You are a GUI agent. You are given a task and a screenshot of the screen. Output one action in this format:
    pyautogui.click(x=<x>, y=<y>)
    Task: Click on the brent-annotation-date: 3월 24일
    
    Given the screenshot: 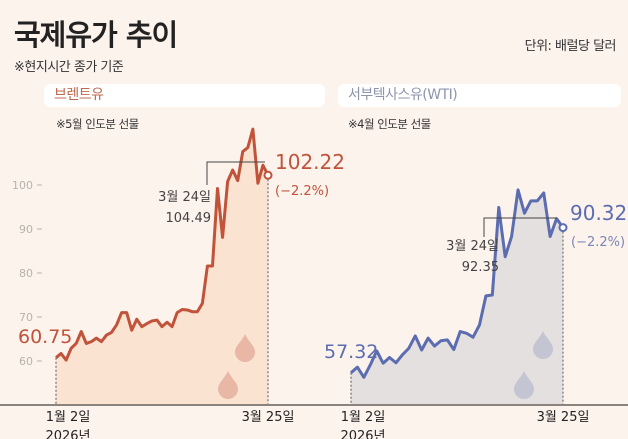 What is the action you would take?
    pyautogui.click(x=184, y=197)
    